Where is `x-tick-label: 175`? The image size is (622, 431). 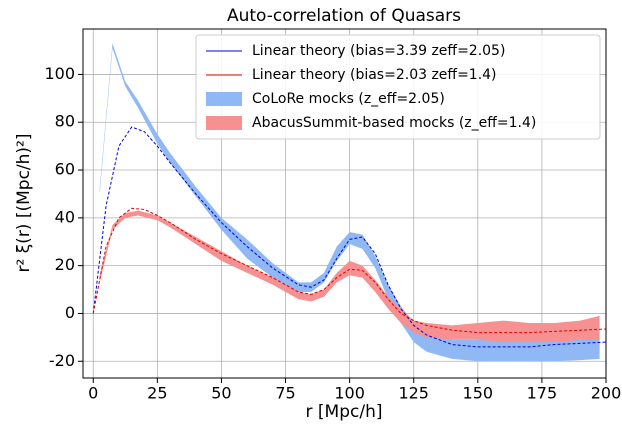
x-tick-label: 175 is located at coordinates (542, 393).